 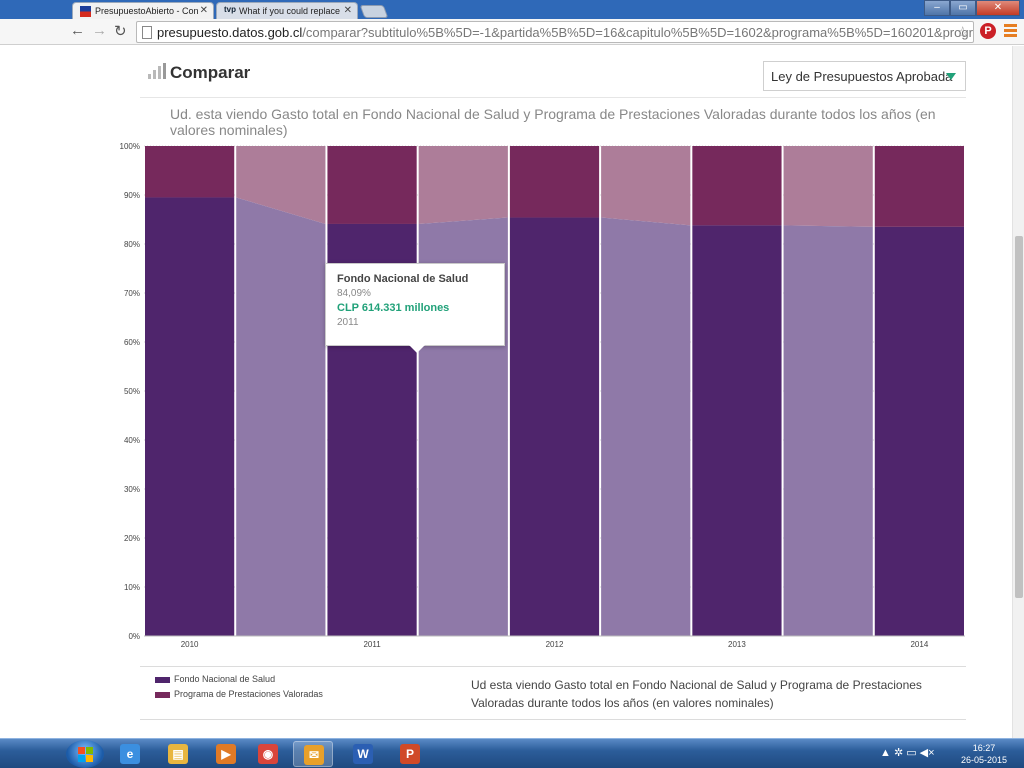 I want to click on bar-programa-2010, so click(x=190, y=172).